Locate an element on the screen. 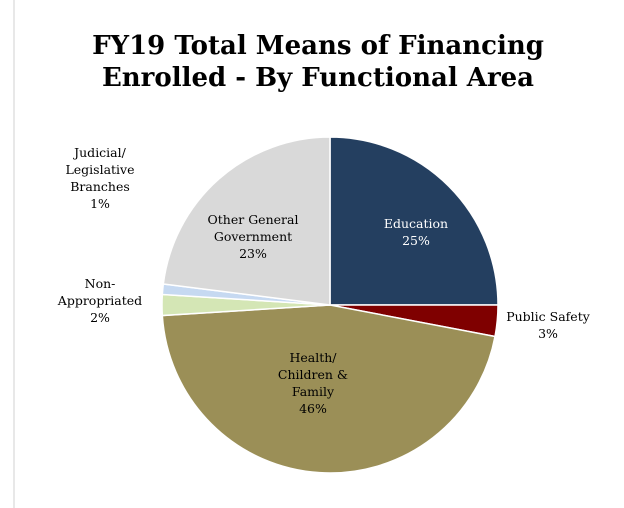 This screenshot has width=624, height=508. slice-value-label: 2% is located at coordinates (100, 317).